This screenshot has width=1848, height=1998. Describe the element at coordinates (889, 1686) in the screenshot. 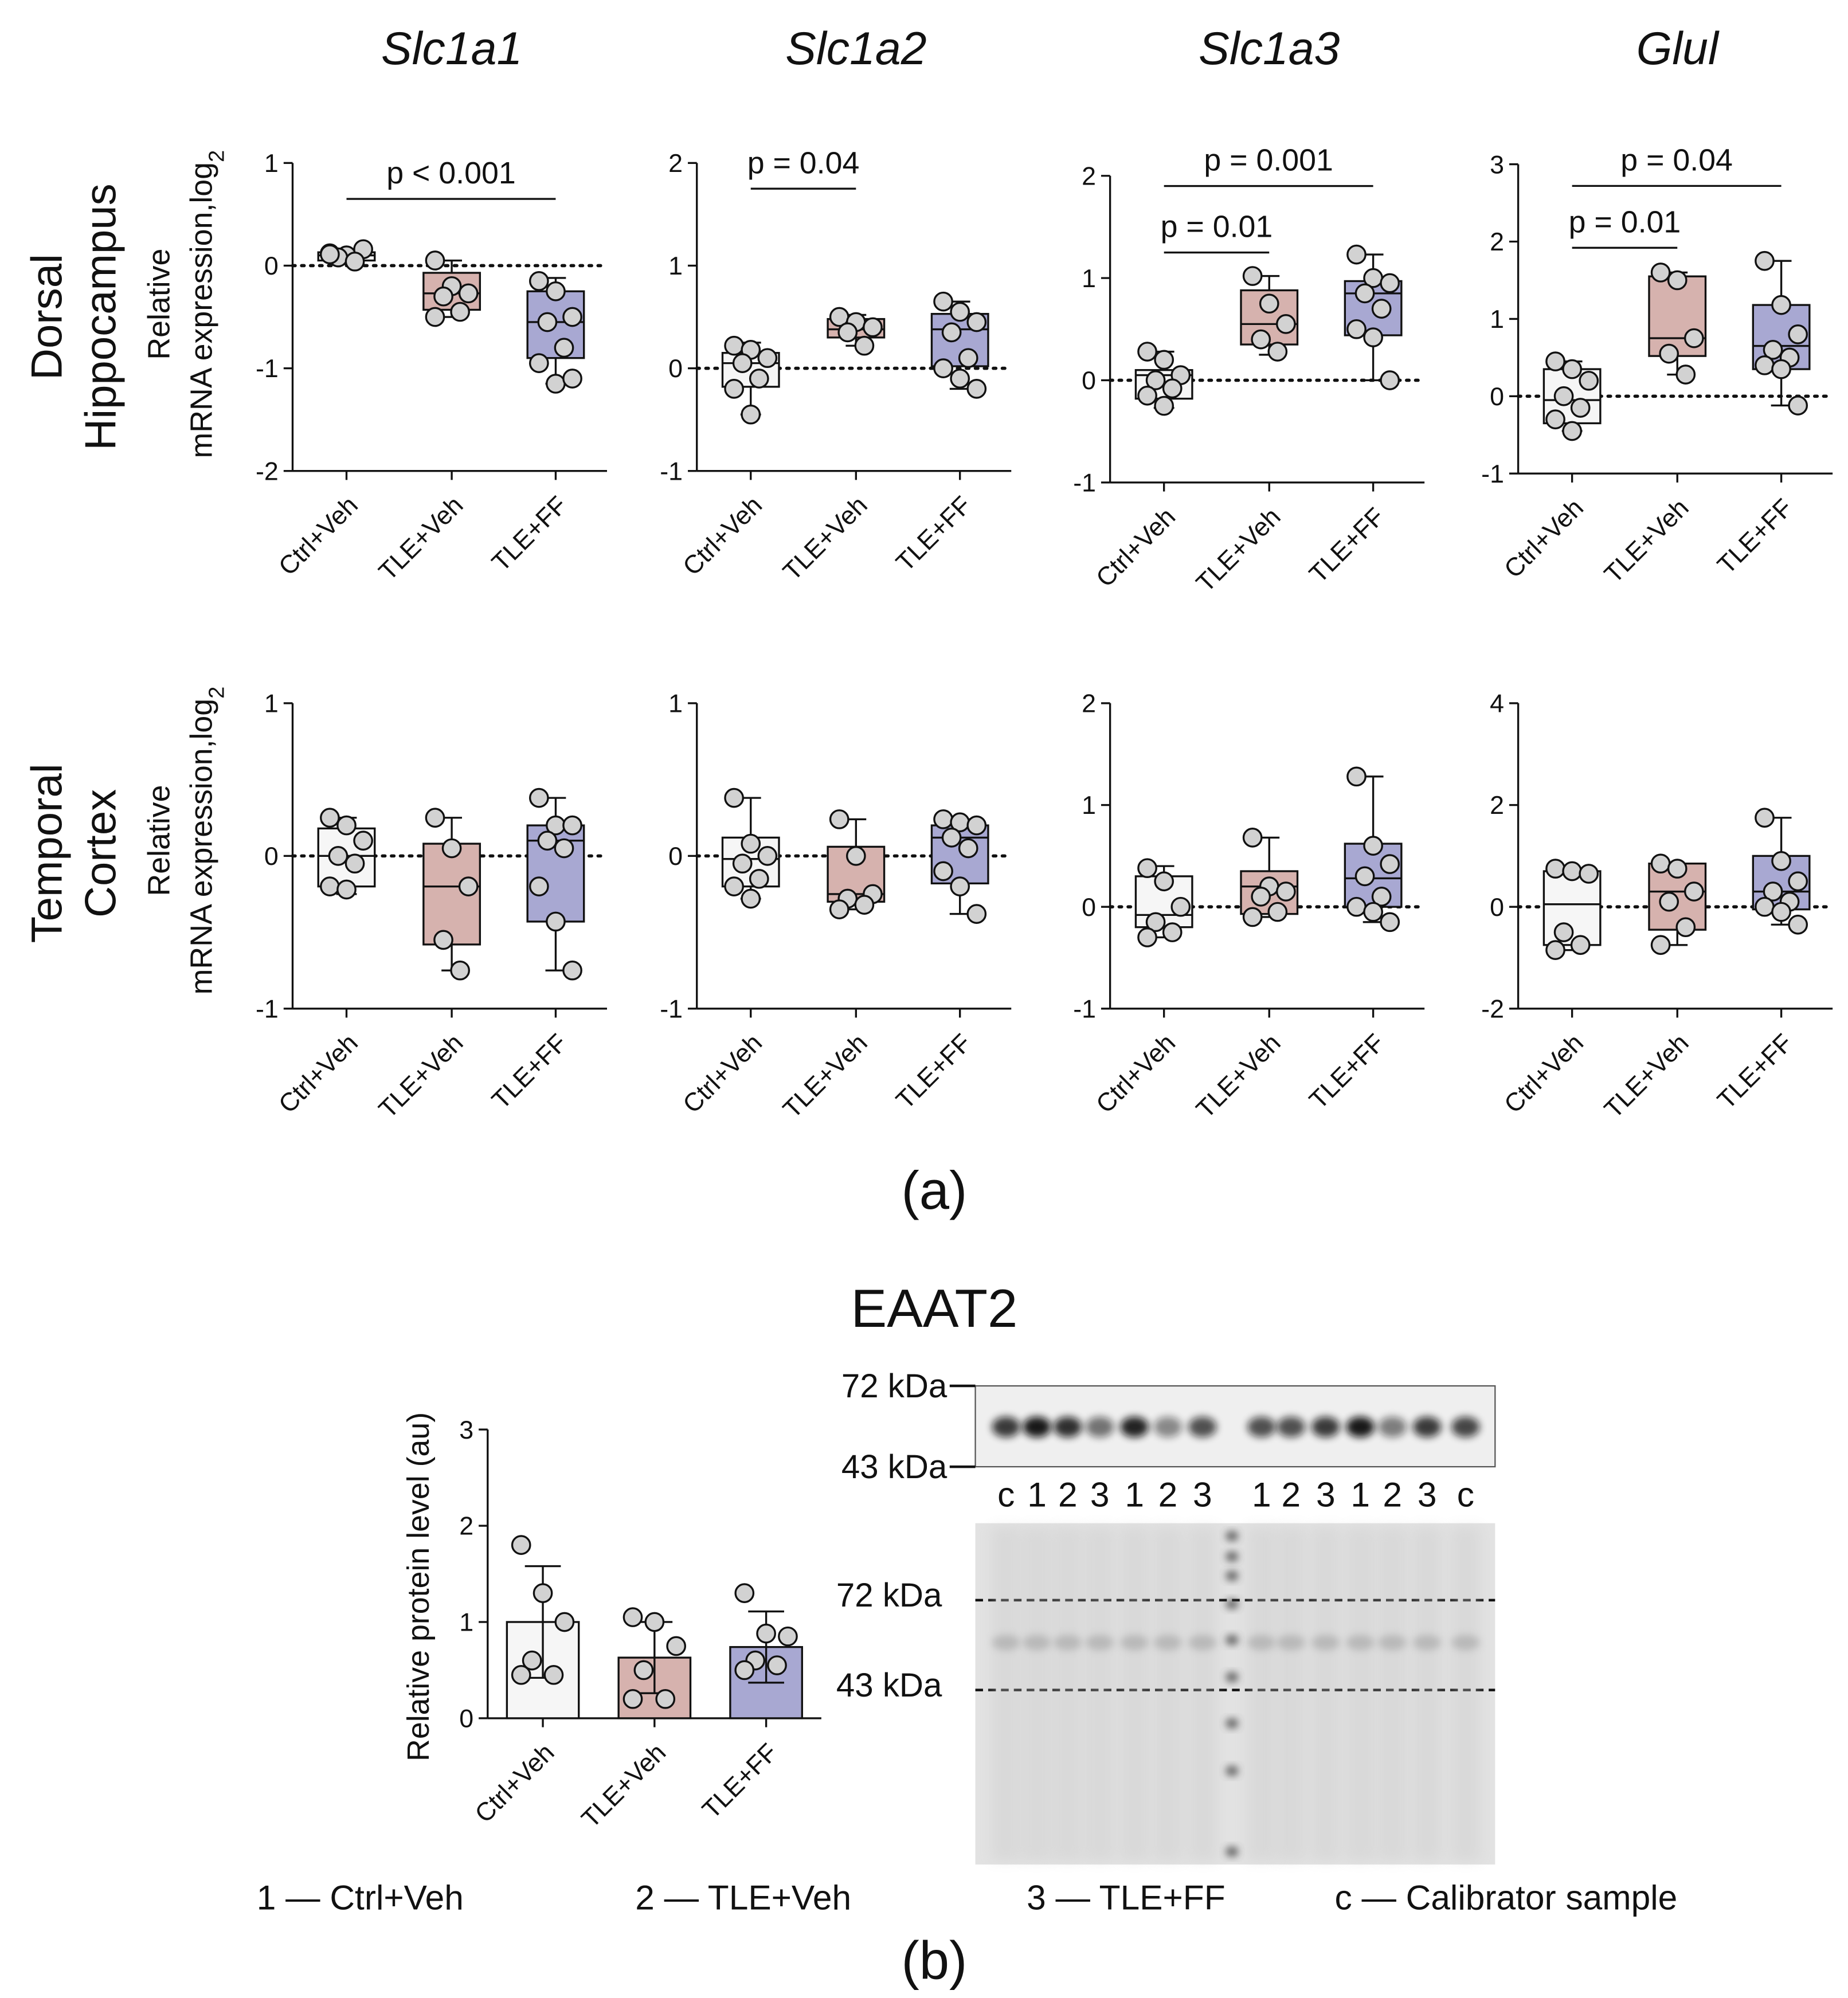

I see `marker-label: 43 kDa` at that location.